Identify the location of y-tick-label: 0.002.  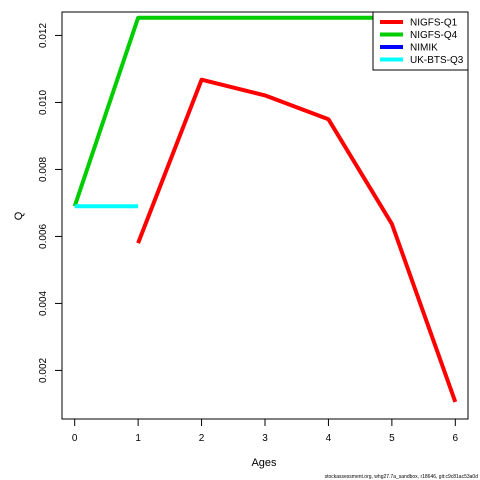
(43, 369).